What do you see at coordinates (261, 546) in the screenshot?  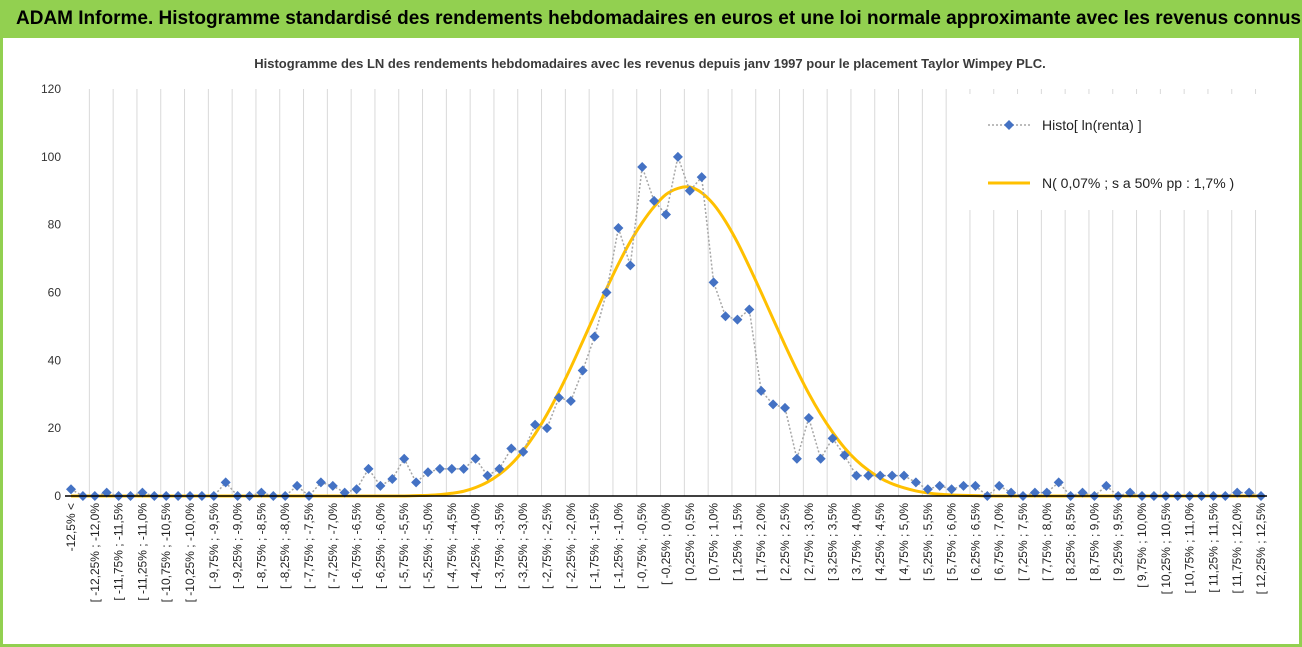 I see `x-tick-label: [ -8,75% ; -8,5%` at bounding box center [261, 546].